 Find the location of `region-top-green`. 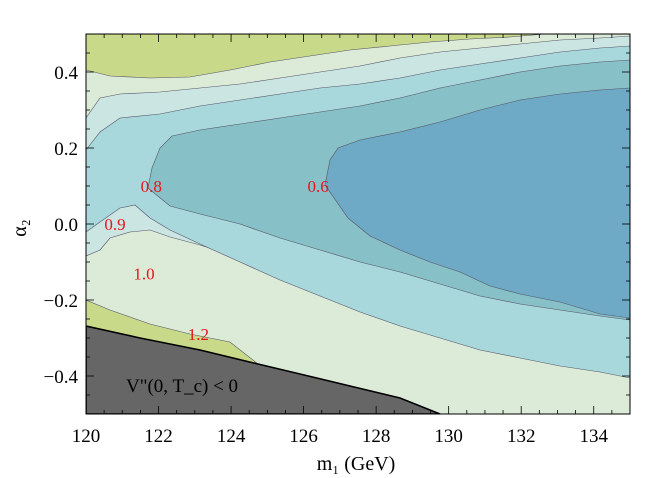

region-top-green is located at coordinates (316, 56).